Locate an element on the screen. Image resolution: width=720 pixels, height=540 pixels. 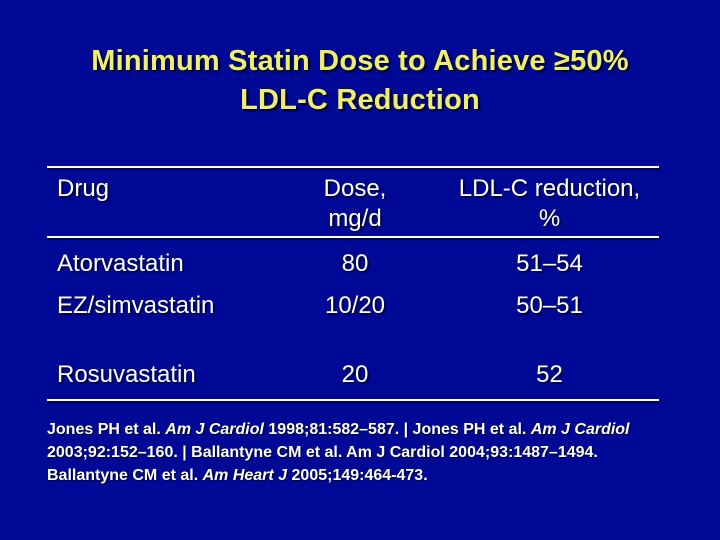
table-row-atorvastatin: Atorvastatin 80 51–54 is located at coordinates (353, 264).